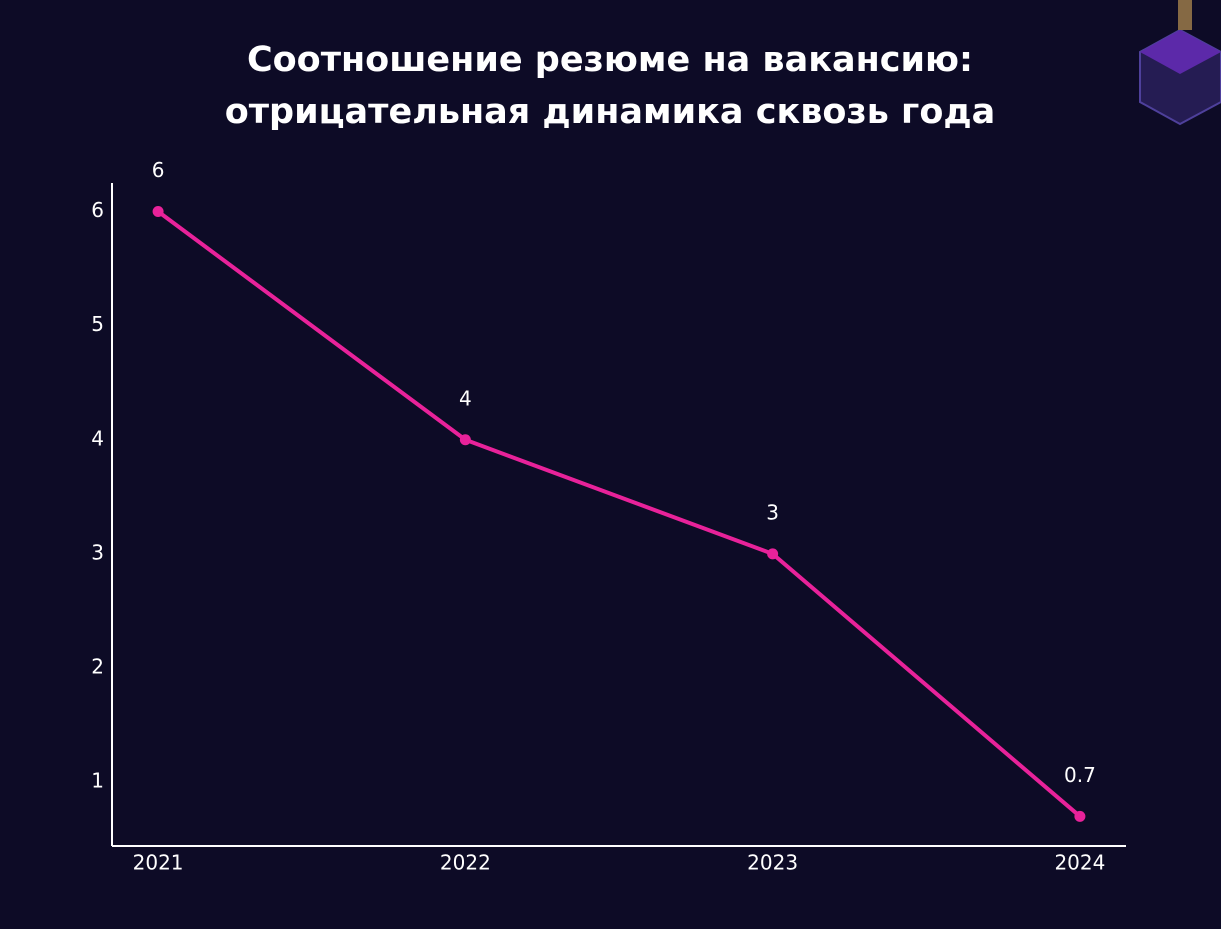  What do you see at coordinates (97, 781) in the screenshot?
I see `y-tick-label: 1` at bounding box center [97, 781].